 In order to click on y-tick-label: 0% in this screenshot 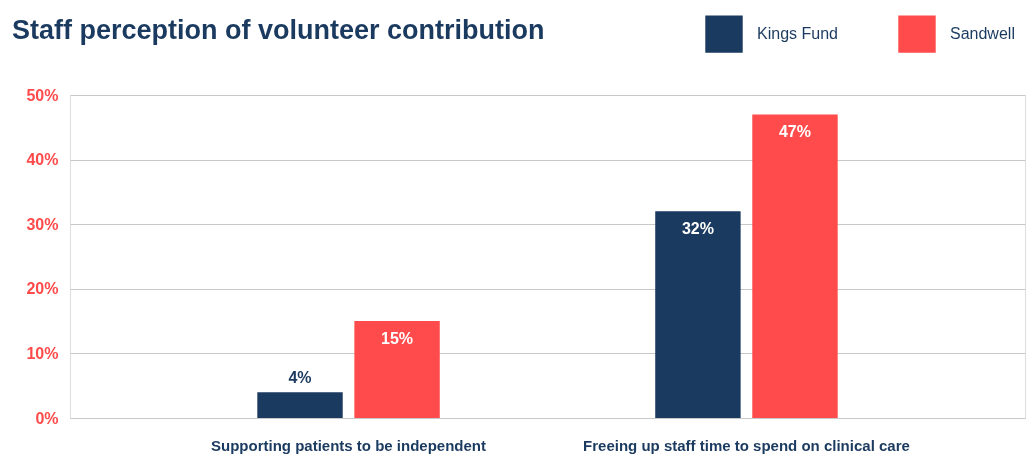, I will do `click(47, 418)`.